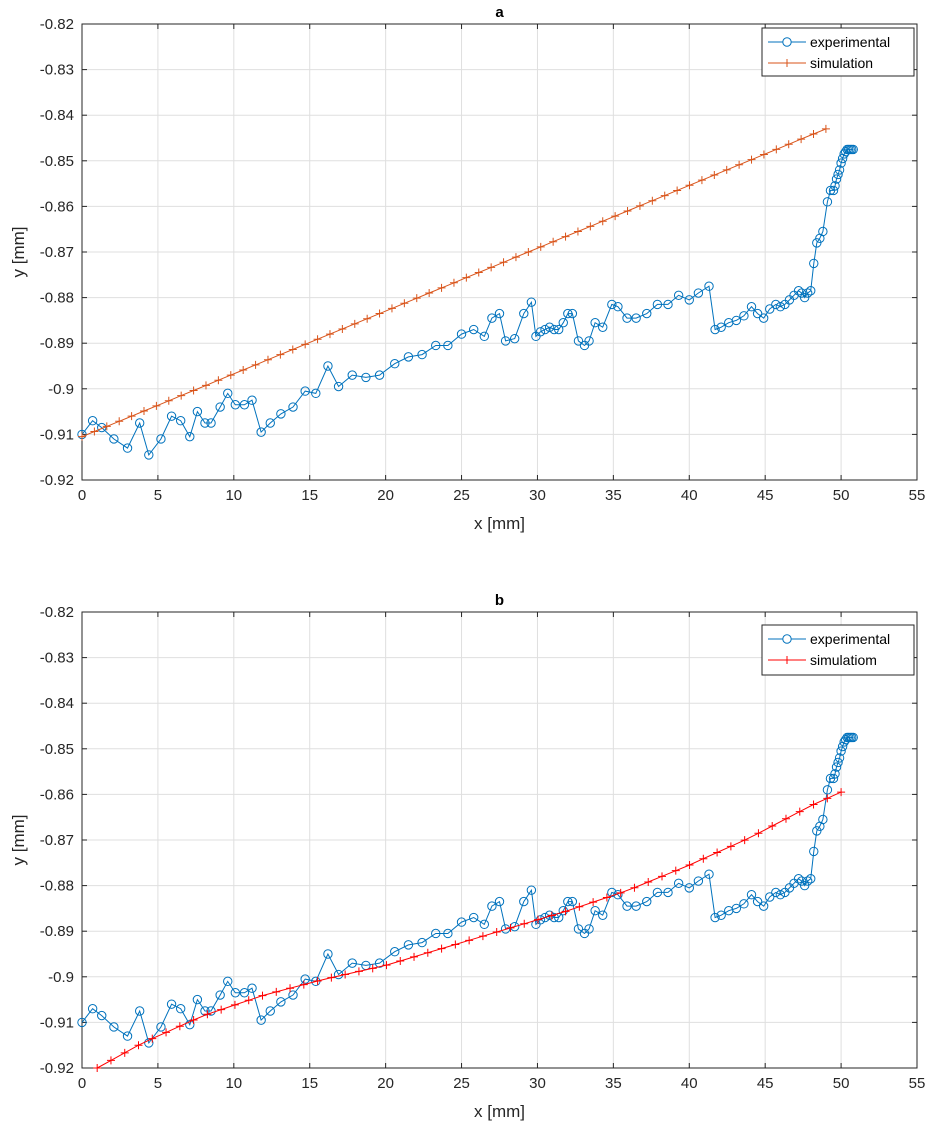 Image resolution: width=936 pixels, height=1129 pixels. Describe the element at coordinates (57, 794) in the screenshot. I see `y-tick-label: -0.86` at that location.